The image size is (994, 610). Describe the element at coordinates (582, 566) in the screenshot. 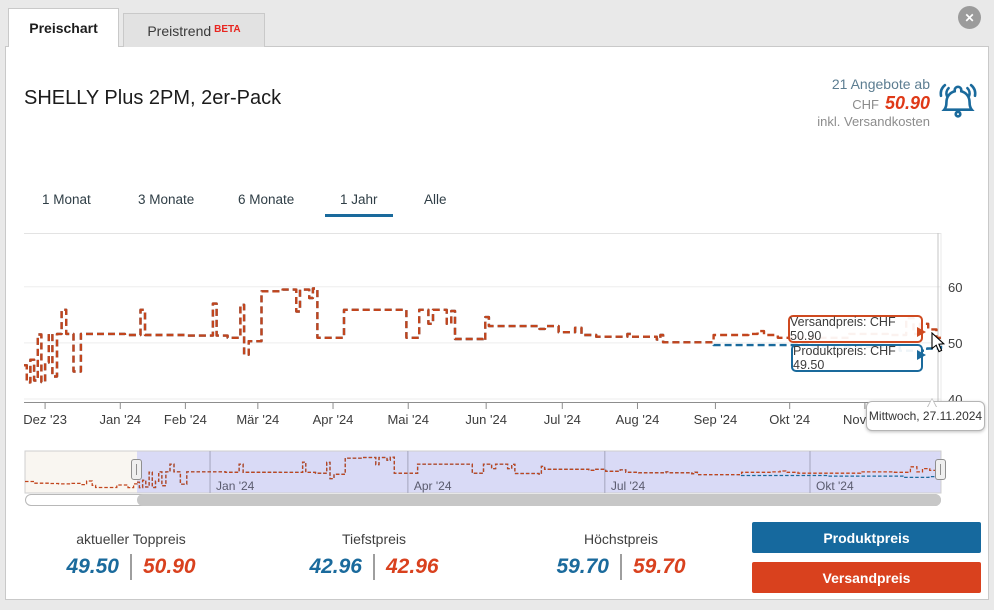

I see `stat-product-price: 59.70` at that location.